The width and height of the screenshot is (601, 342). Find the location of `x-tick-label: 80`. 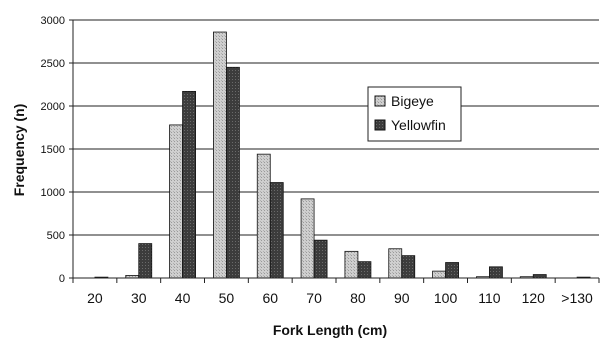

x-tick-label: 80 is located at coordinates (358, 298).